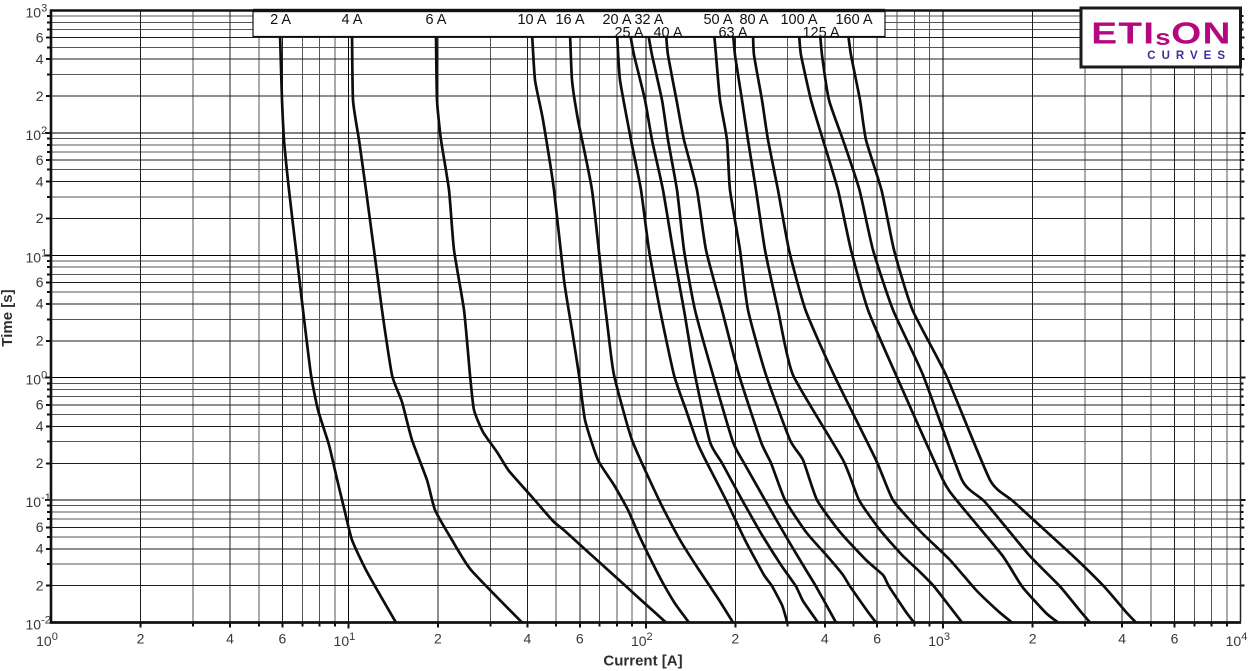  What do you see at coordinates (648, 20) in the screenshot?
I see `svg-text: 32 A` at bounding box center [648, 20].